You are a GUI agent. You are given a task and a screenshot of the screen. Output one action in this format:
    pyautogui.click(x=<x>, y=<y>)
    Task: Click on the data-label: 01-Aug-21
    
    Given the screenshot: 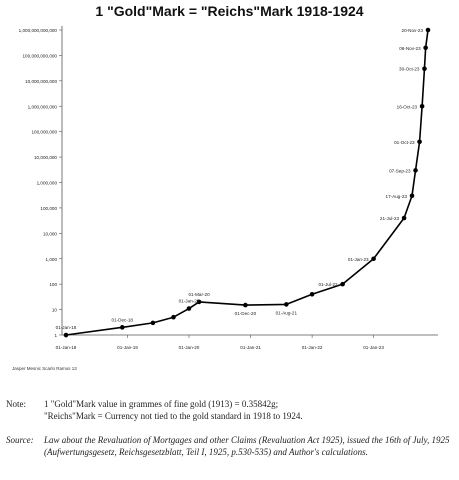 What is the action you would take?
    pyautogui.click(x=287, y=312)
    